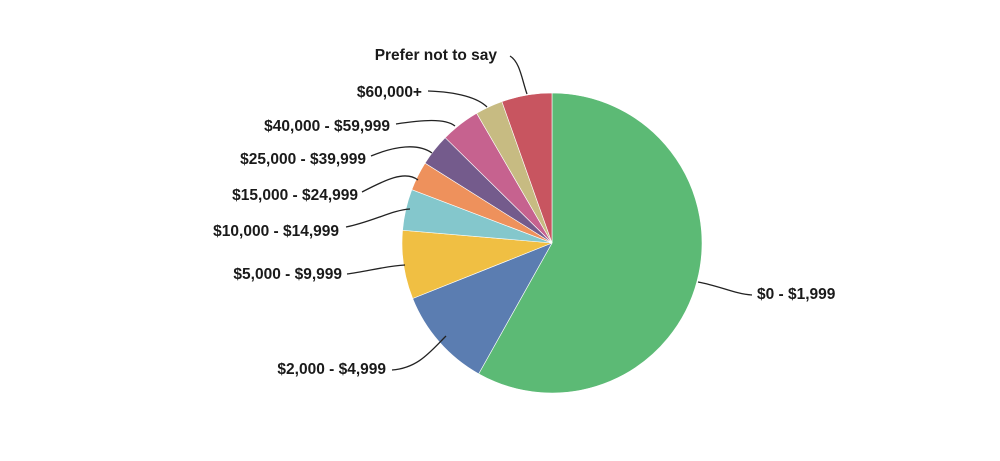  Describe the element at coordinates (327, 126) in the screenshot. I see `slice-label-6: $40,000 - $59,999` at that location.